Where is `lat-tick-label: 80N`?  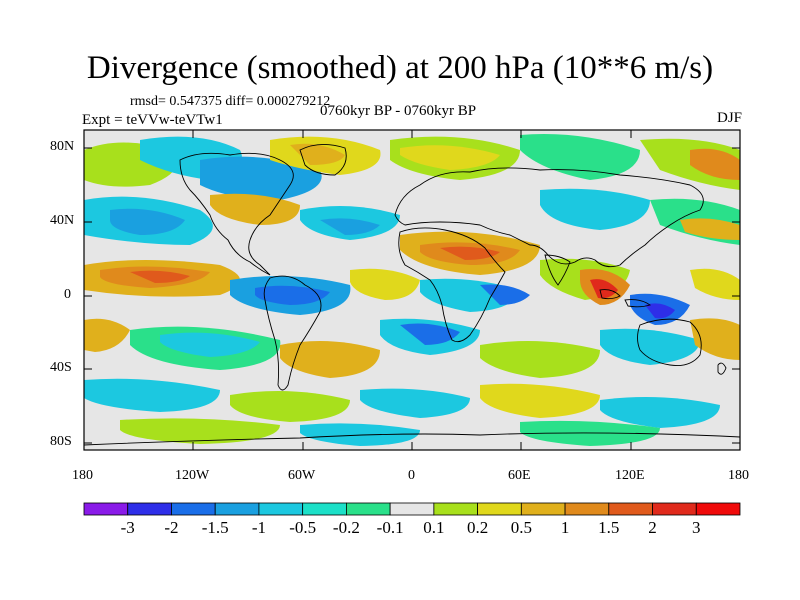 lat-tick-label: 80N is located at coordinates (62, 146).